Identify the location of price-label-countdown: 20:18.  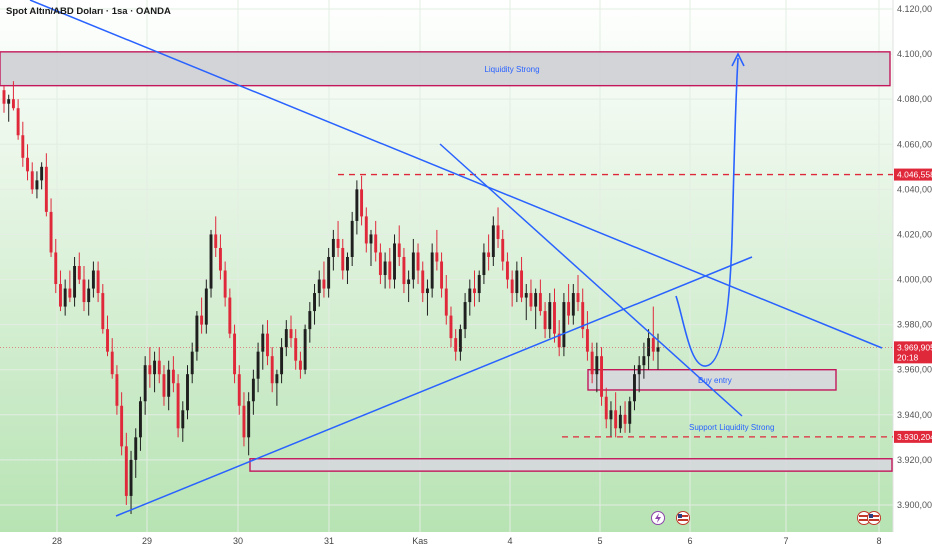
(908, 357).